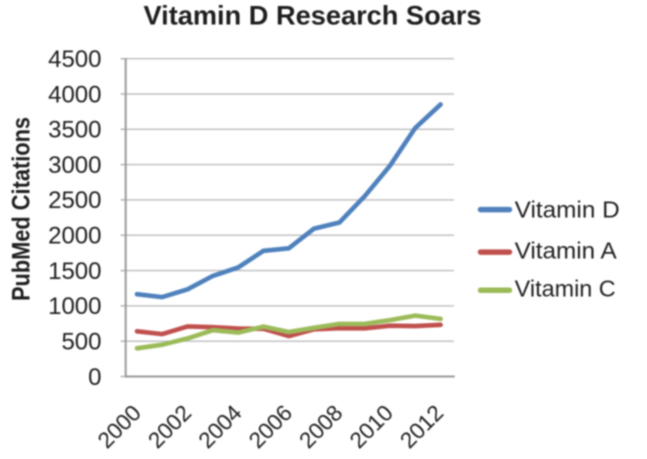 This screenshot has height=459, width=647. Describe the element at coordinates (74, 94) in the screenshot. I see `svg-text: 4000` at that location.